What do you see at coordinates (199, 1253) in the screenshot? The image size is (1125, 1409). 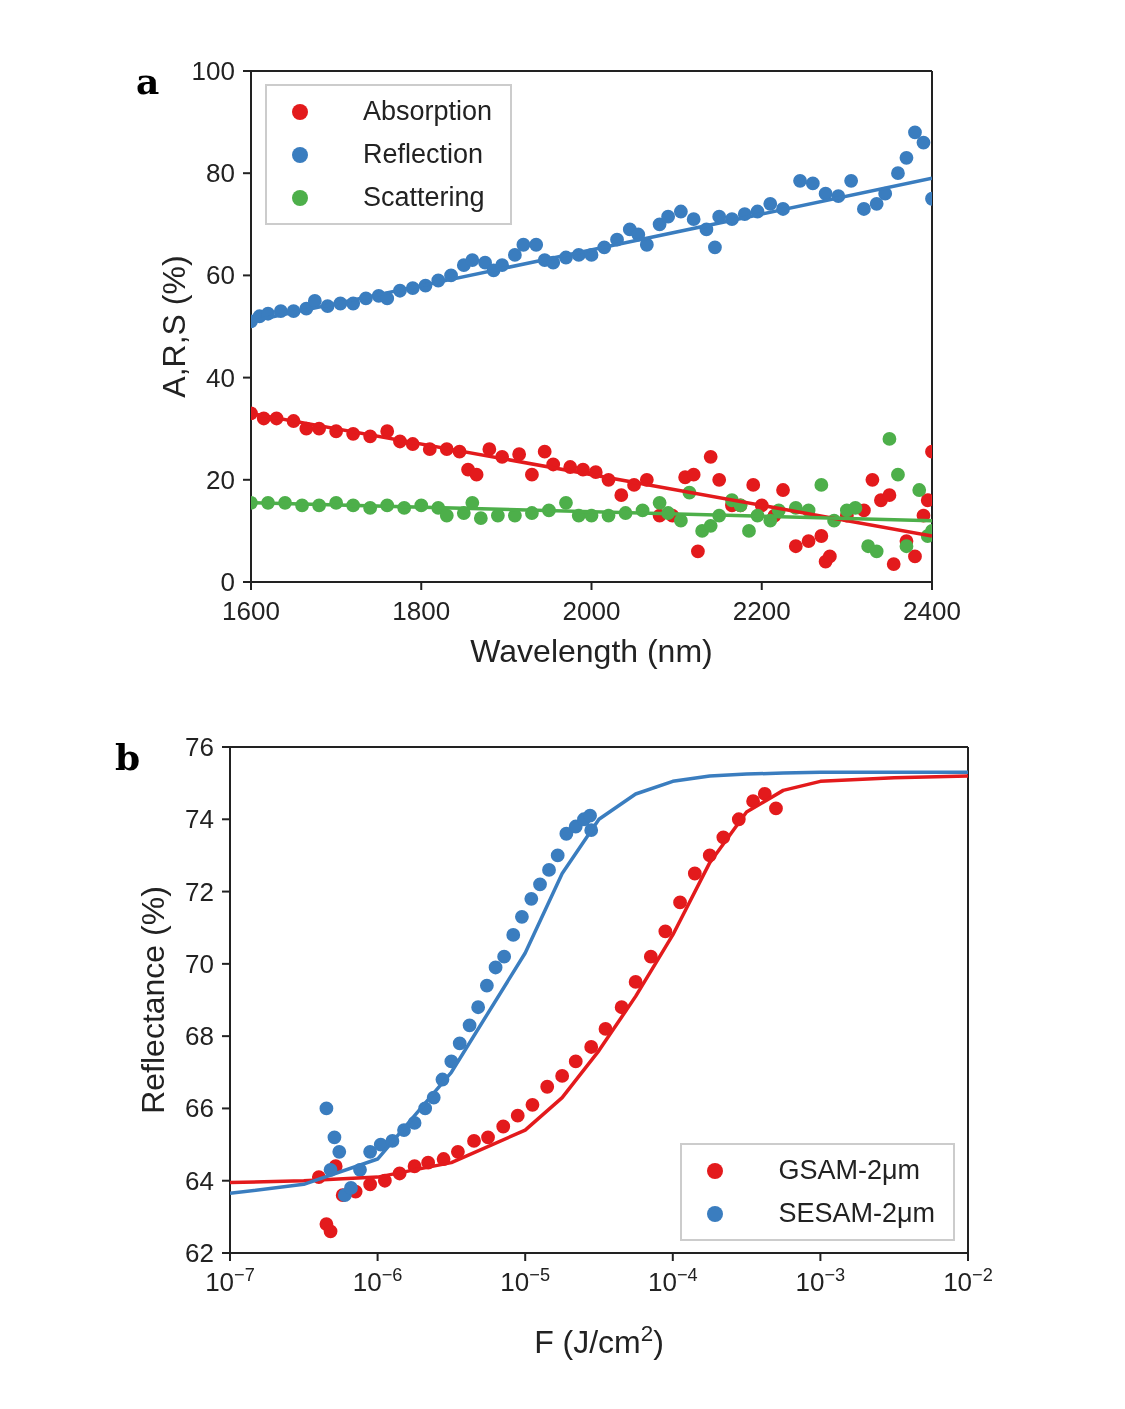 I see `y-tick-label: 62` at bounding box center [199, 1253].